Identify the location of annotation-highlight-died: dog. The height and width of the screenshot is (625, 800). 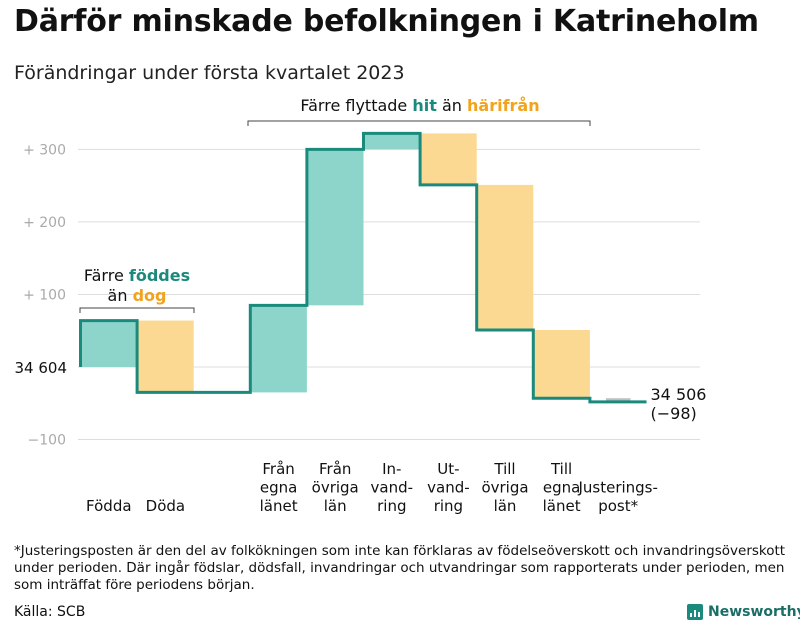
(150, 295).